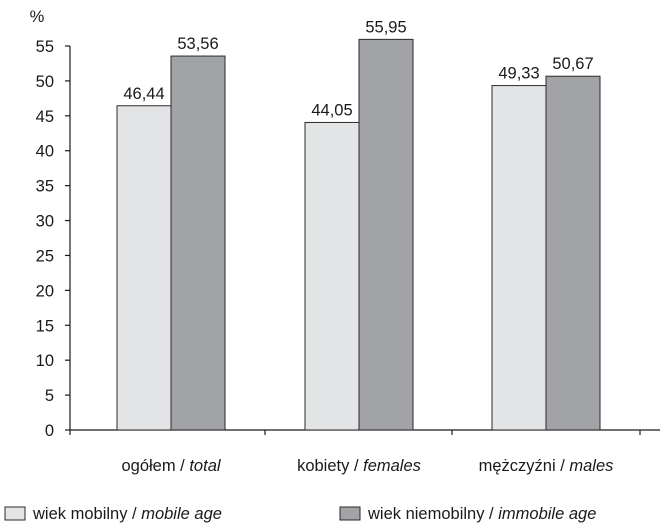 The height and width of the screenshot is (528, 664). Describe the element at coordinates (572, 64) in the screenshot. I see `data-label: 50,67` at that location.